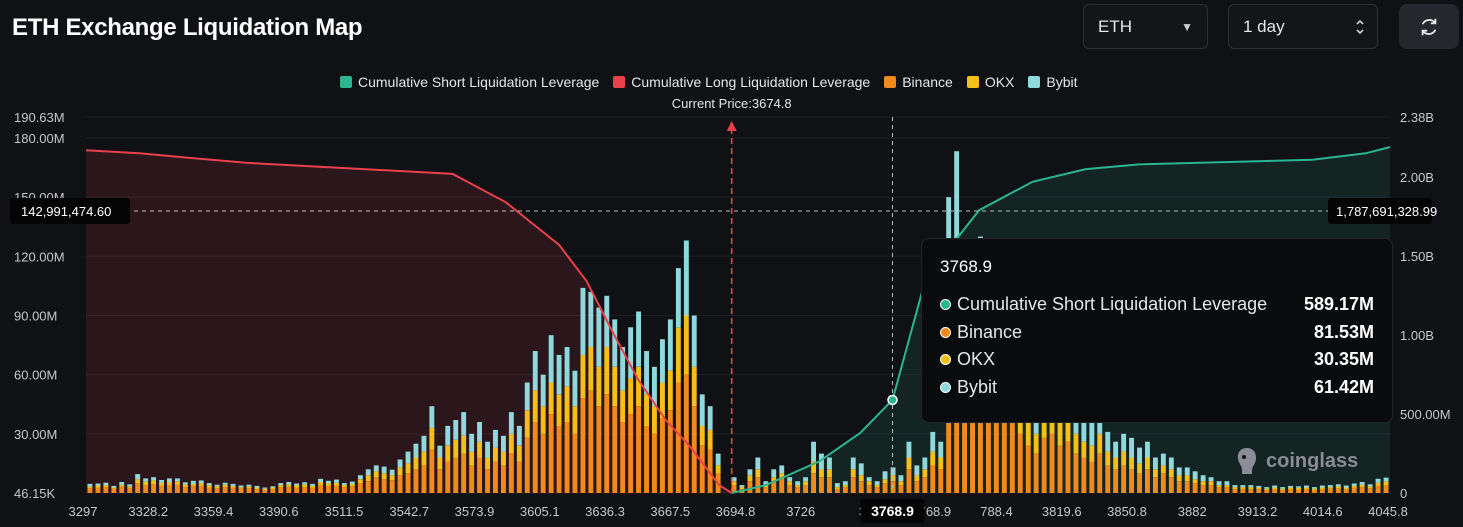 The width and height of the screenshot is (1463, 527). Describe the element at coordinates (1258, 511) in the screenshot. I see `x-axis-tick: 3913.2` at that location.